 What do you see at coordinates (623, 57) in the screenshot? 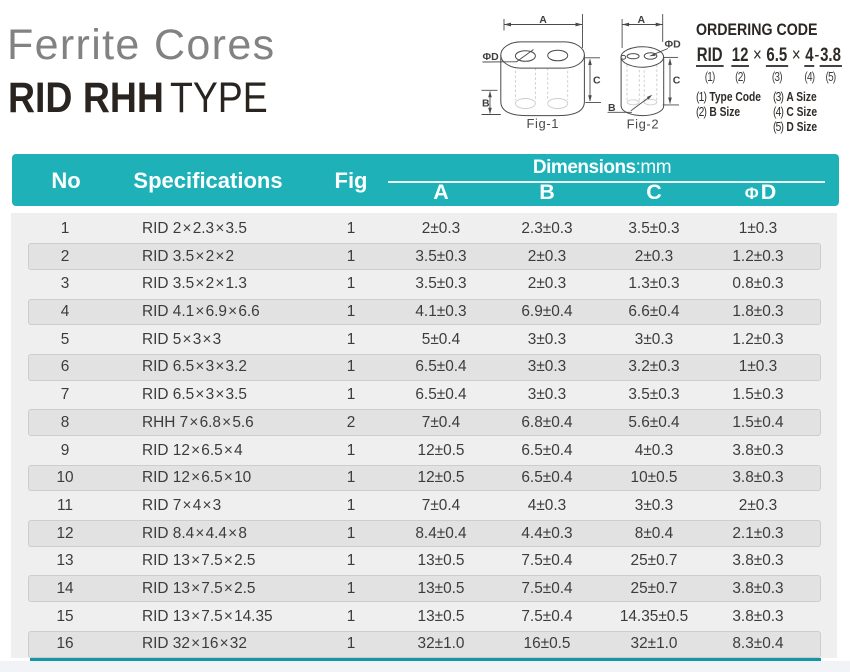
I see `fig2-hole-edge` at bounding box center [623, 57].